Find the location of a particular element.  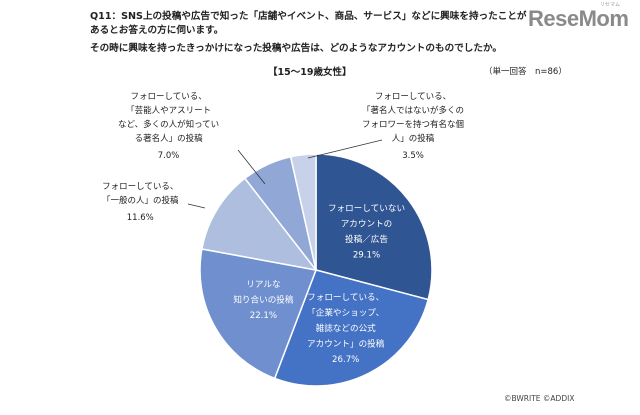

chart-subtitle: 【15～19歳女性】 is located at coordinates (310, 72).